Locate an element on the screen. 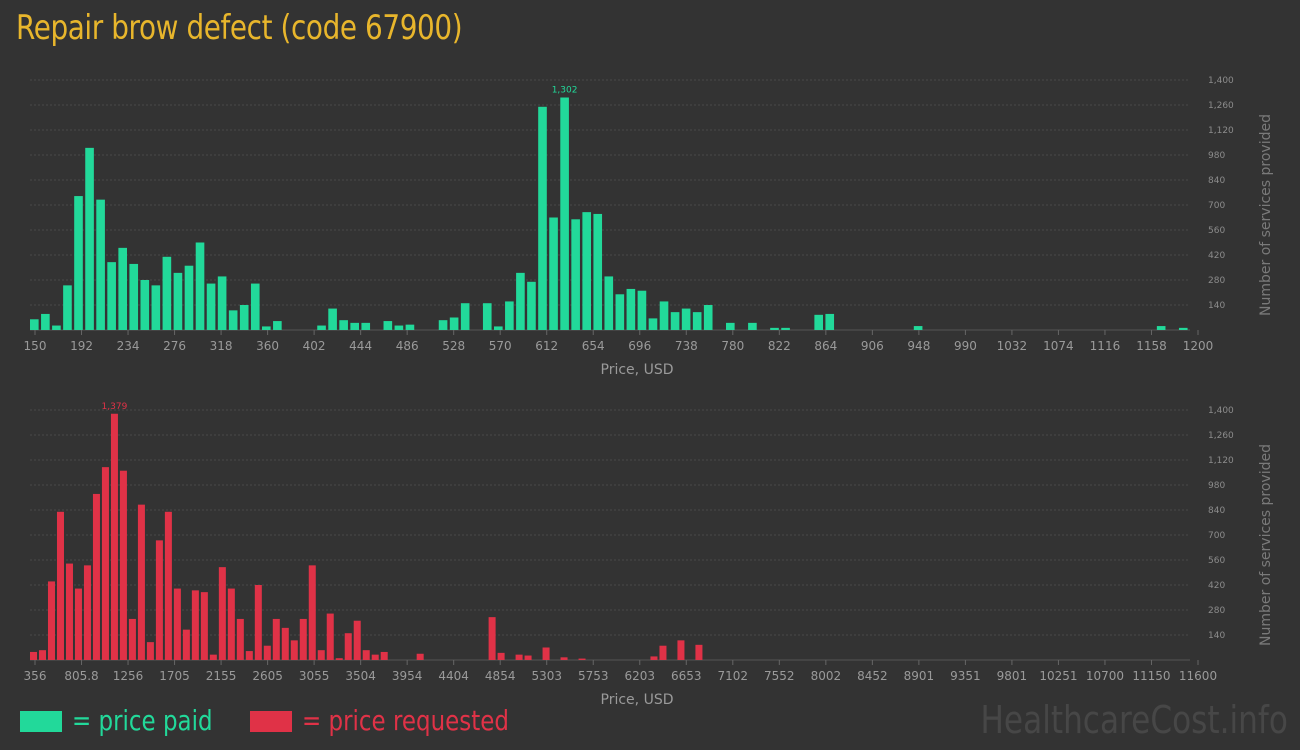  x-tick-label: 7552 is located at coordinates (779, 676).